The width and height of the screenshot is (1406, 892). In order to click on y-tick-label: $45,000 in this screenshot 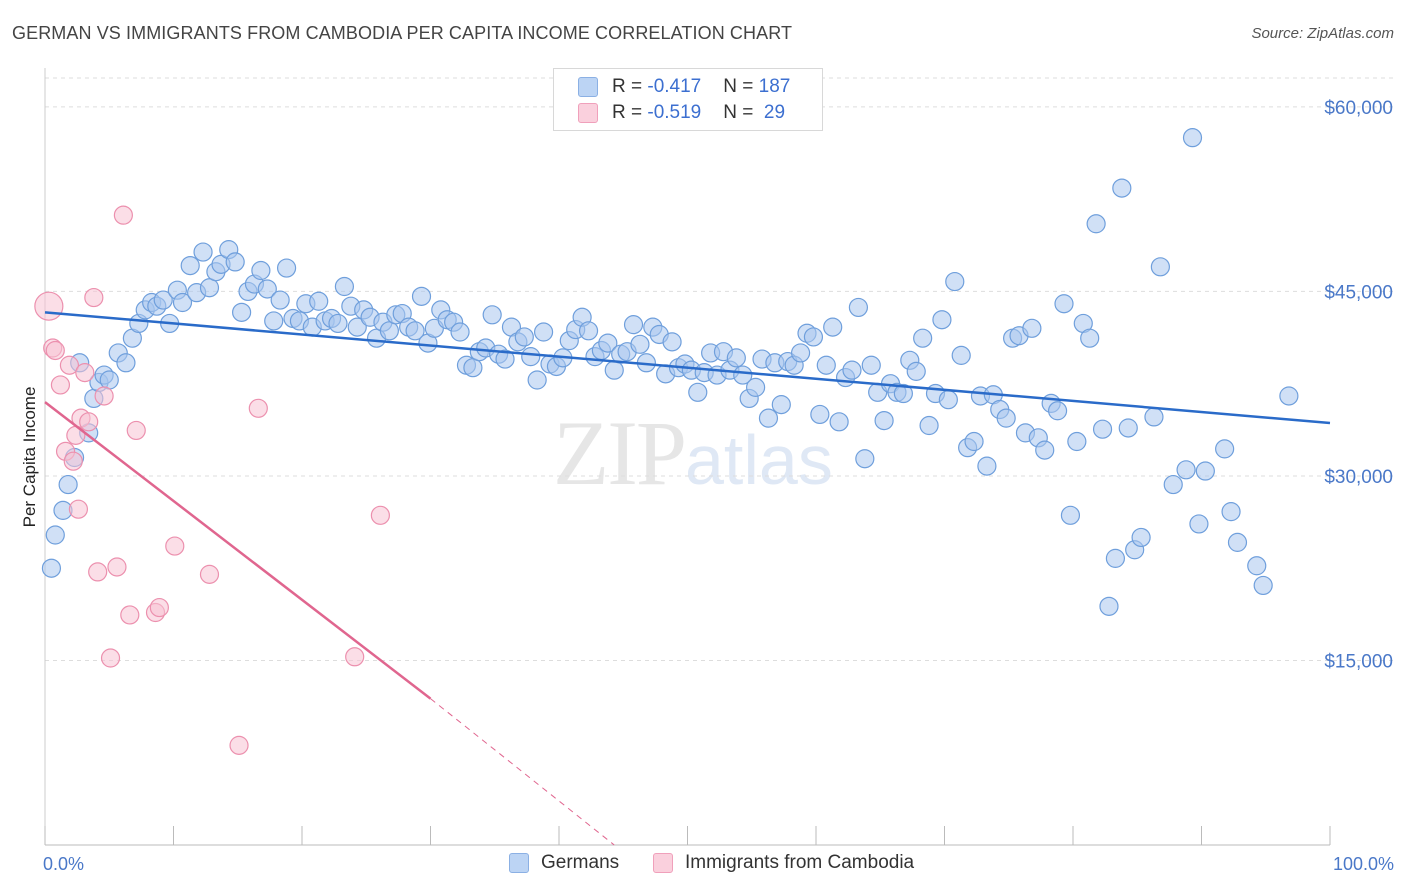, I will do `click(1358, 292)`.